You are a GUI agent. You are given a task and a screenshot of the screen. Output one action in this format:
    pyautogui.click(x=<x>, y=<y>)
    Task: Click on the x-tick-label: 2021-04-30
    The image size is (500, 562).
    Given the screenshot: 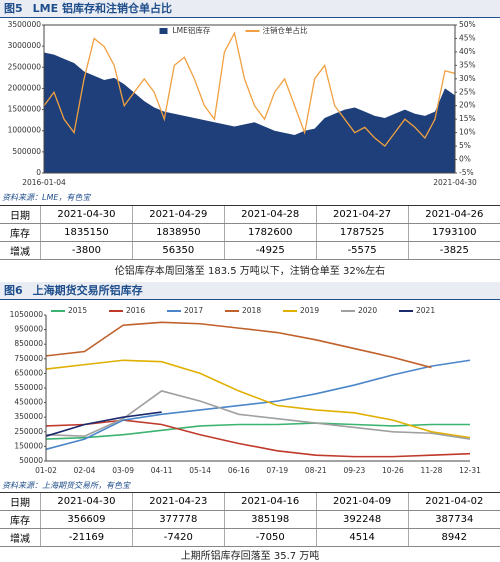 What is the action you would take?
    pyautogui.click(x=455, y=182)
    